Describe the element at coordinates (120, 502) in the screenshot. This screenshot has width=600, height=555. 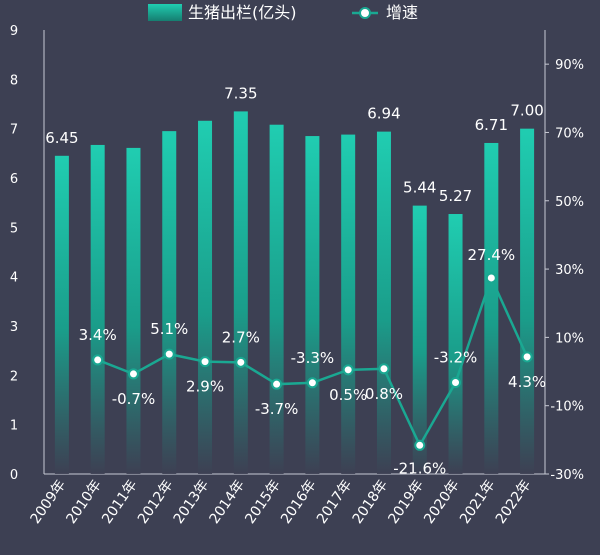
I see `x-tick-label: 2011年` at that location.